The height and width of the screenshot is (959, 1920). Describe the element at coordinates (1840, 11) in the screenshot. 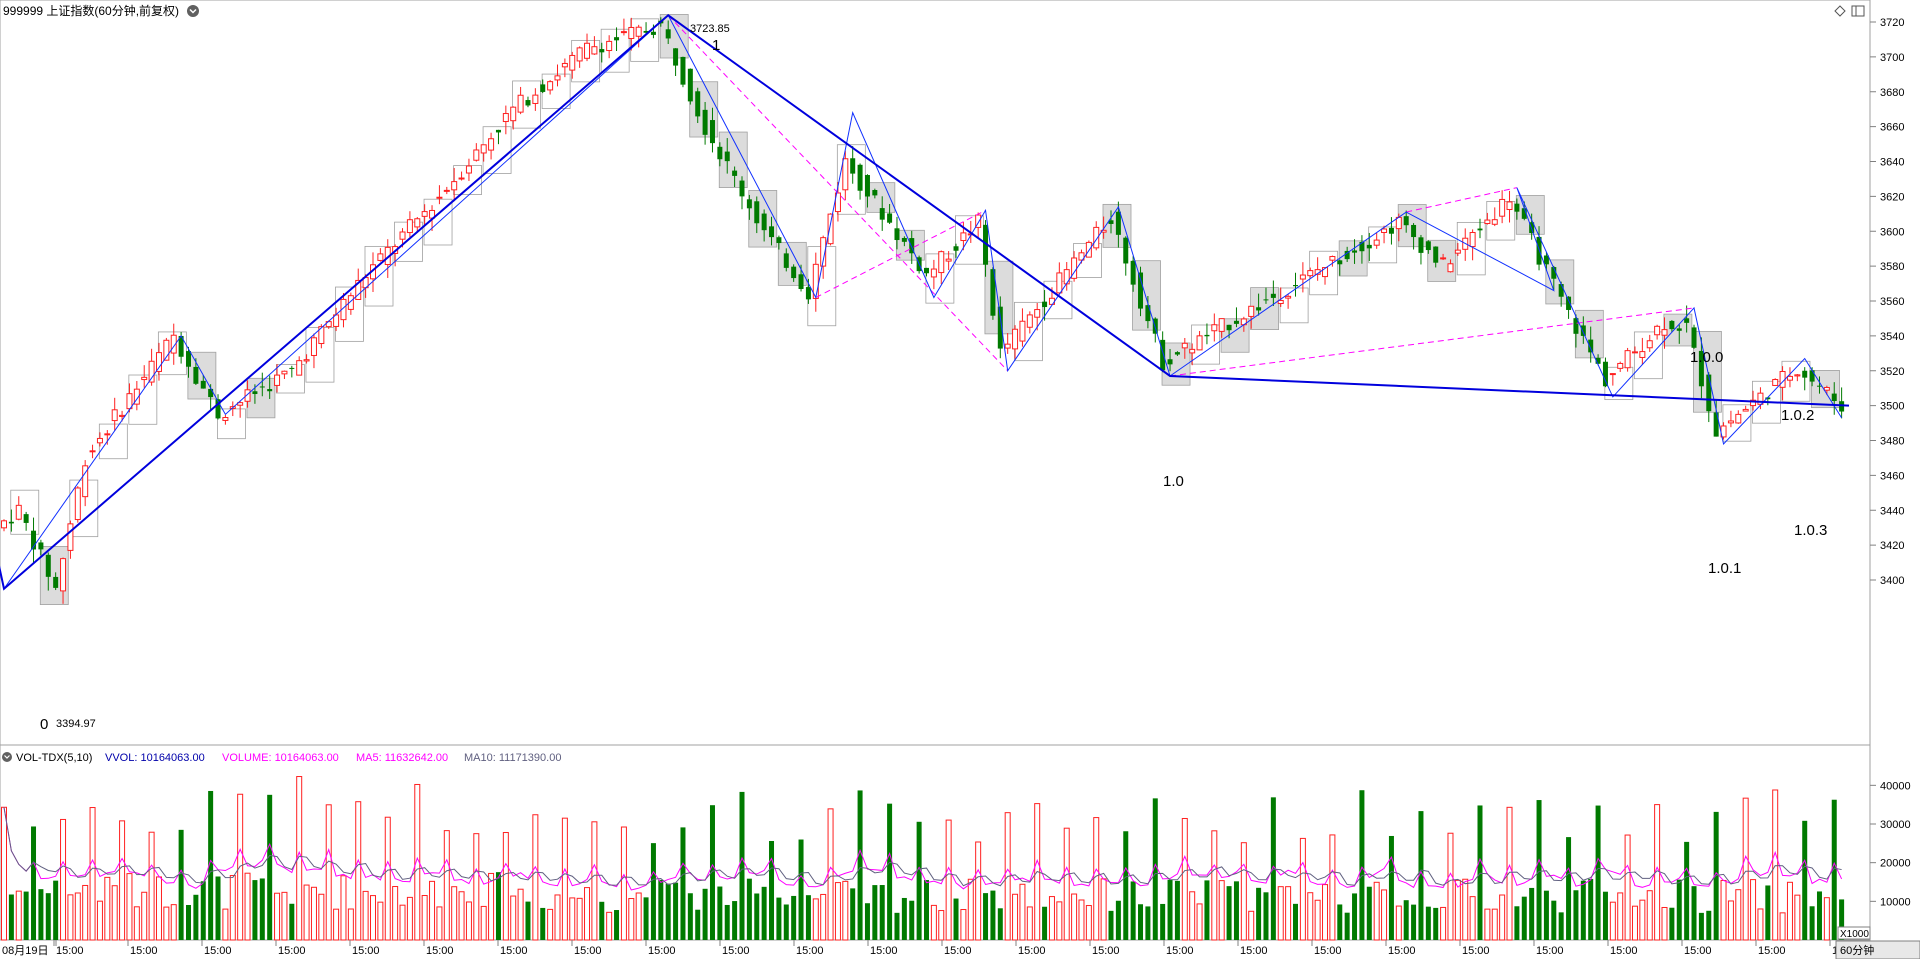

I see `diamond-icon` at that location.